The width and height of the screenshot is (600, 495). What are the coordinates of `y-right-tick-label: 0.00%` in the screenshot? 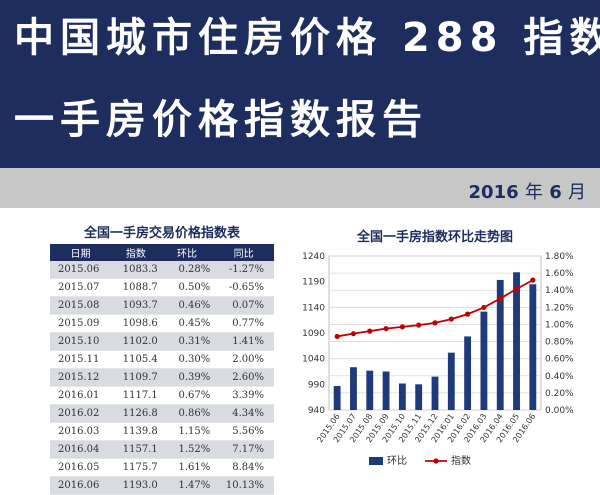 It's located at (559, 411).